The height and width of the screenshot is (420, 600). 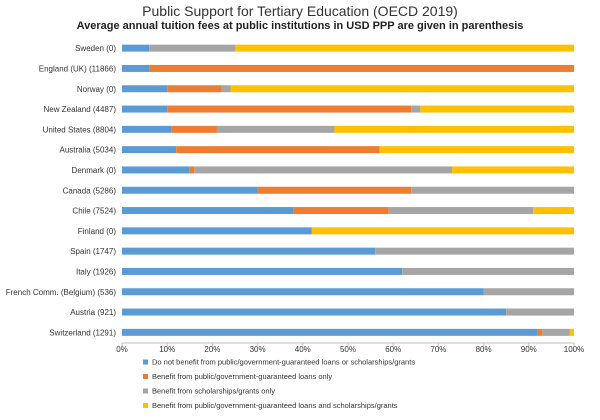 What do you see at coordinates (574, 349) in the screenshot?
I see `x-tick-label: 100%` at bounding box center [574, 349].